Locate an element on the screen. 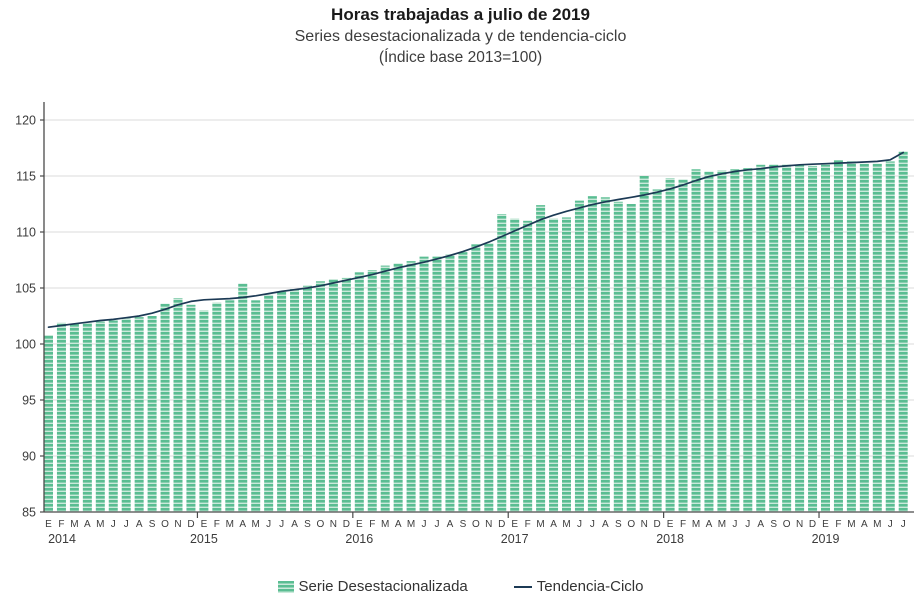  x-month-label-63: A is located at coordinates (864, 524).